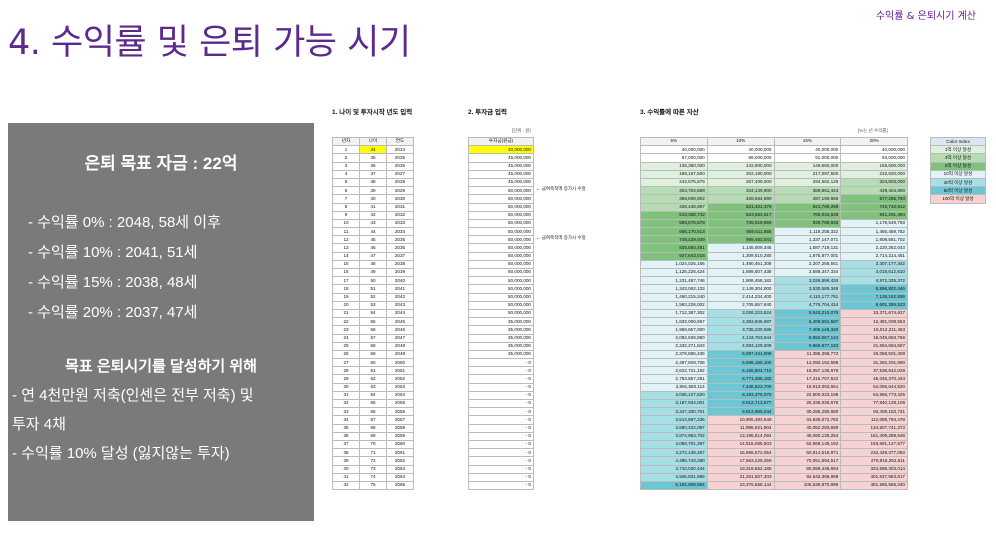  Describe the element at coordinates (346, 379) in the screenshot. I see `table-cell: 29` at that location.